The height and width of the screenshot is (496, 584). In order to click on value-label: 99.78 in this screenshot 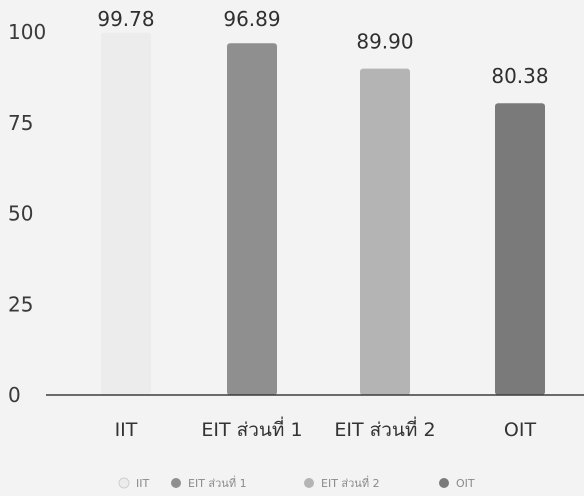, I will do `click(125, 19)`.